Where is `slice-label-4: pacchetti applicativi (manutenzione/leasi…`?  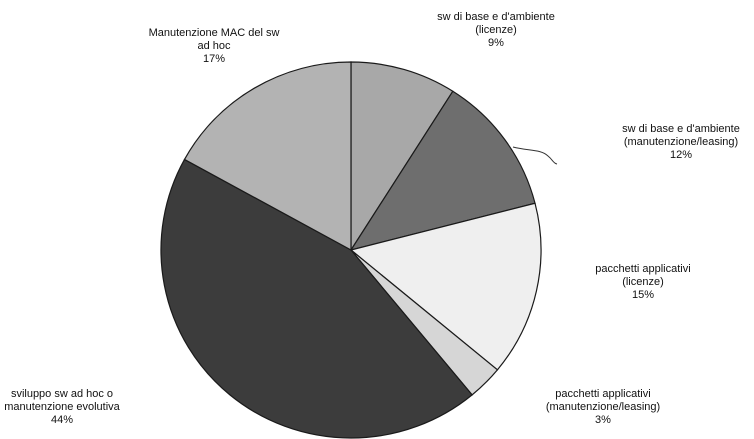 slice-label-4: pacchetti applicativi (manutenzione/leasi… is located at coordinates (603, 407).